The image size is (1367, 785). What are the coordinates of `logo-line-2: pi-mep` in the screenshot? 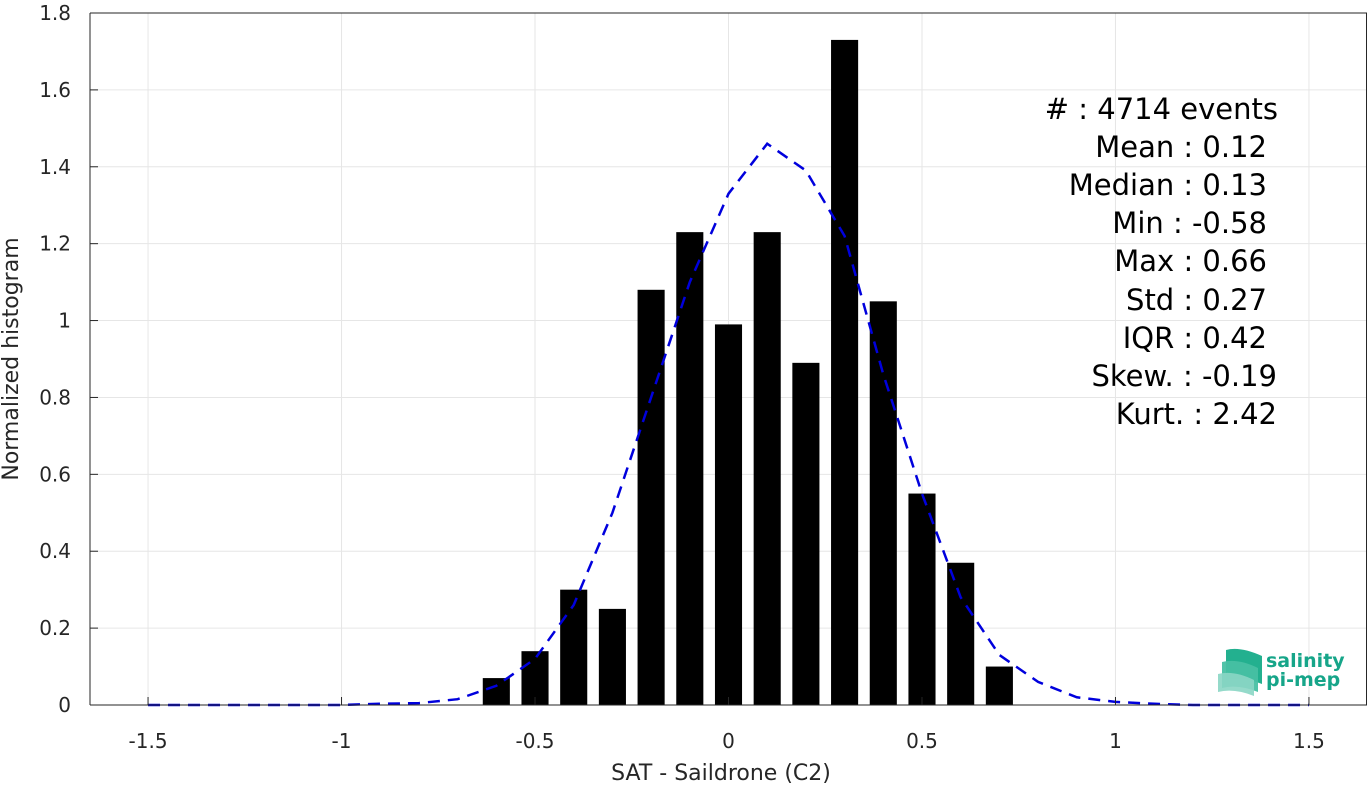 It's located at (1303, 680).